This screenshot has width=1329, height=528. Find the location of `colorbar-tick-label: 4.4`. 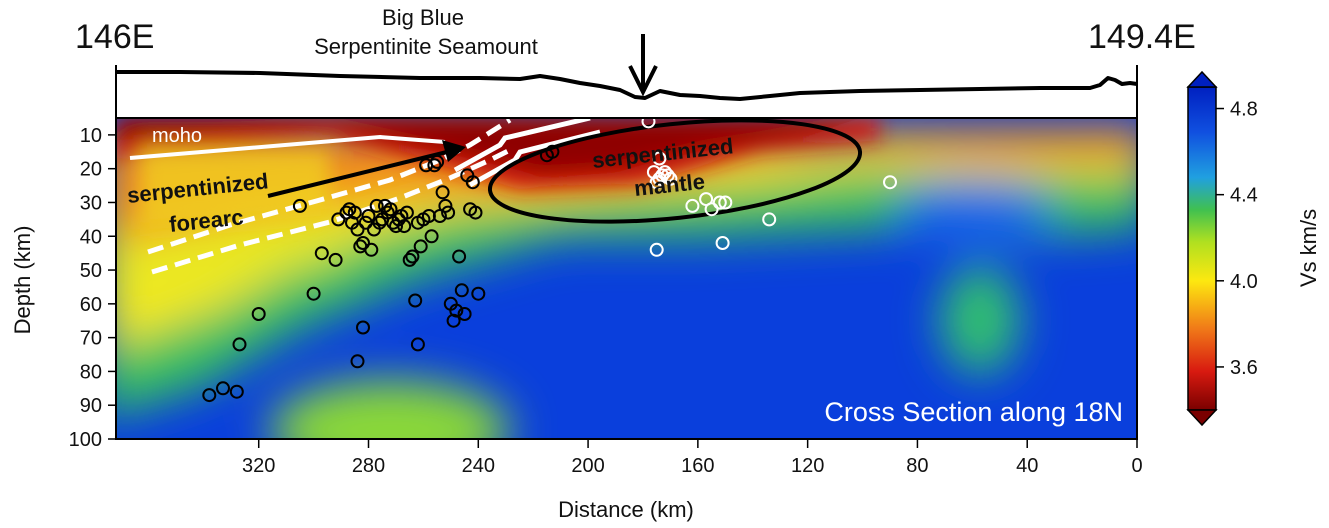

colorbar-tick-label: 4.4 is located at coordinates (1244, 196).